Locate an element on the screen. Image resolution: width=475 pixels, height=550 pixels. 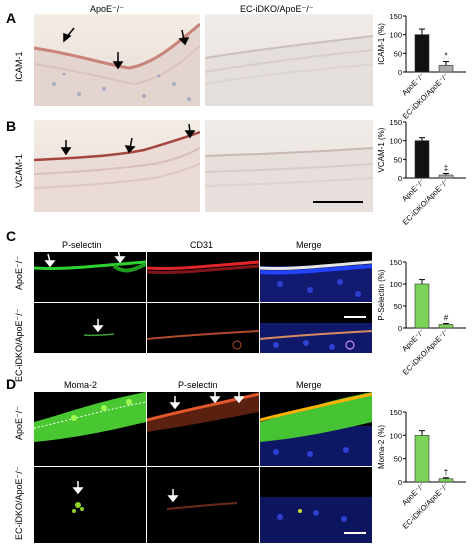
column-label-p-selectin-d: P-selectin is located at coordinates (198, 385).